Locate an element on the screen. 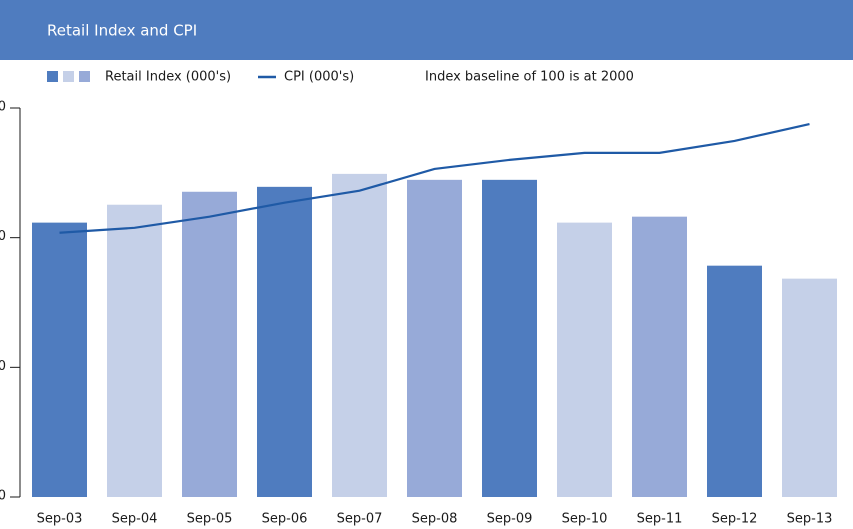  x-tick-label: Sep-12 is located at coordinates (735, 519).